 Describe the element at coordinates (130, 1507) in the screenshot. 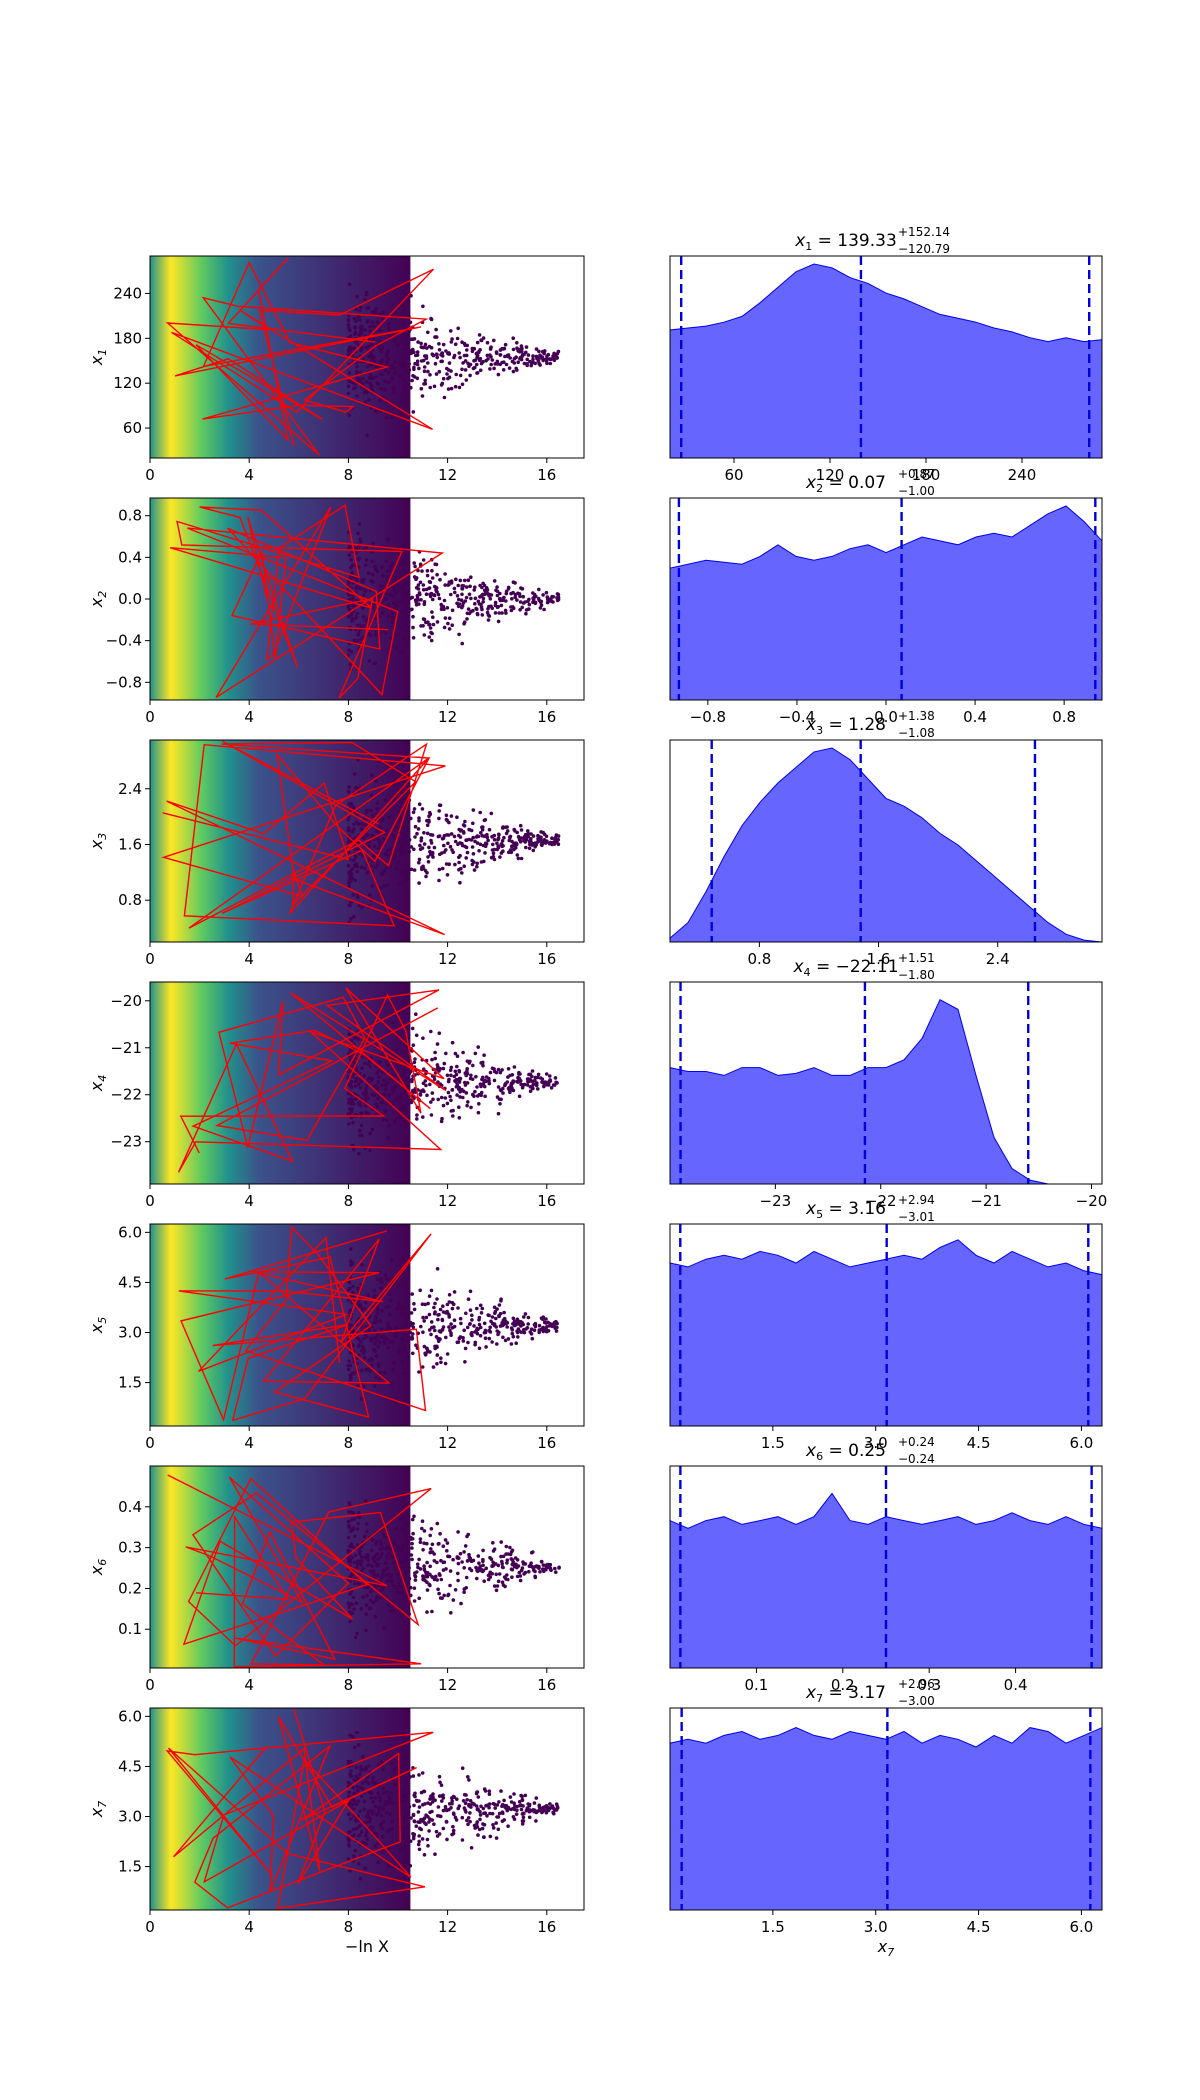

I see `y-tick-label: 0.4` at that location.